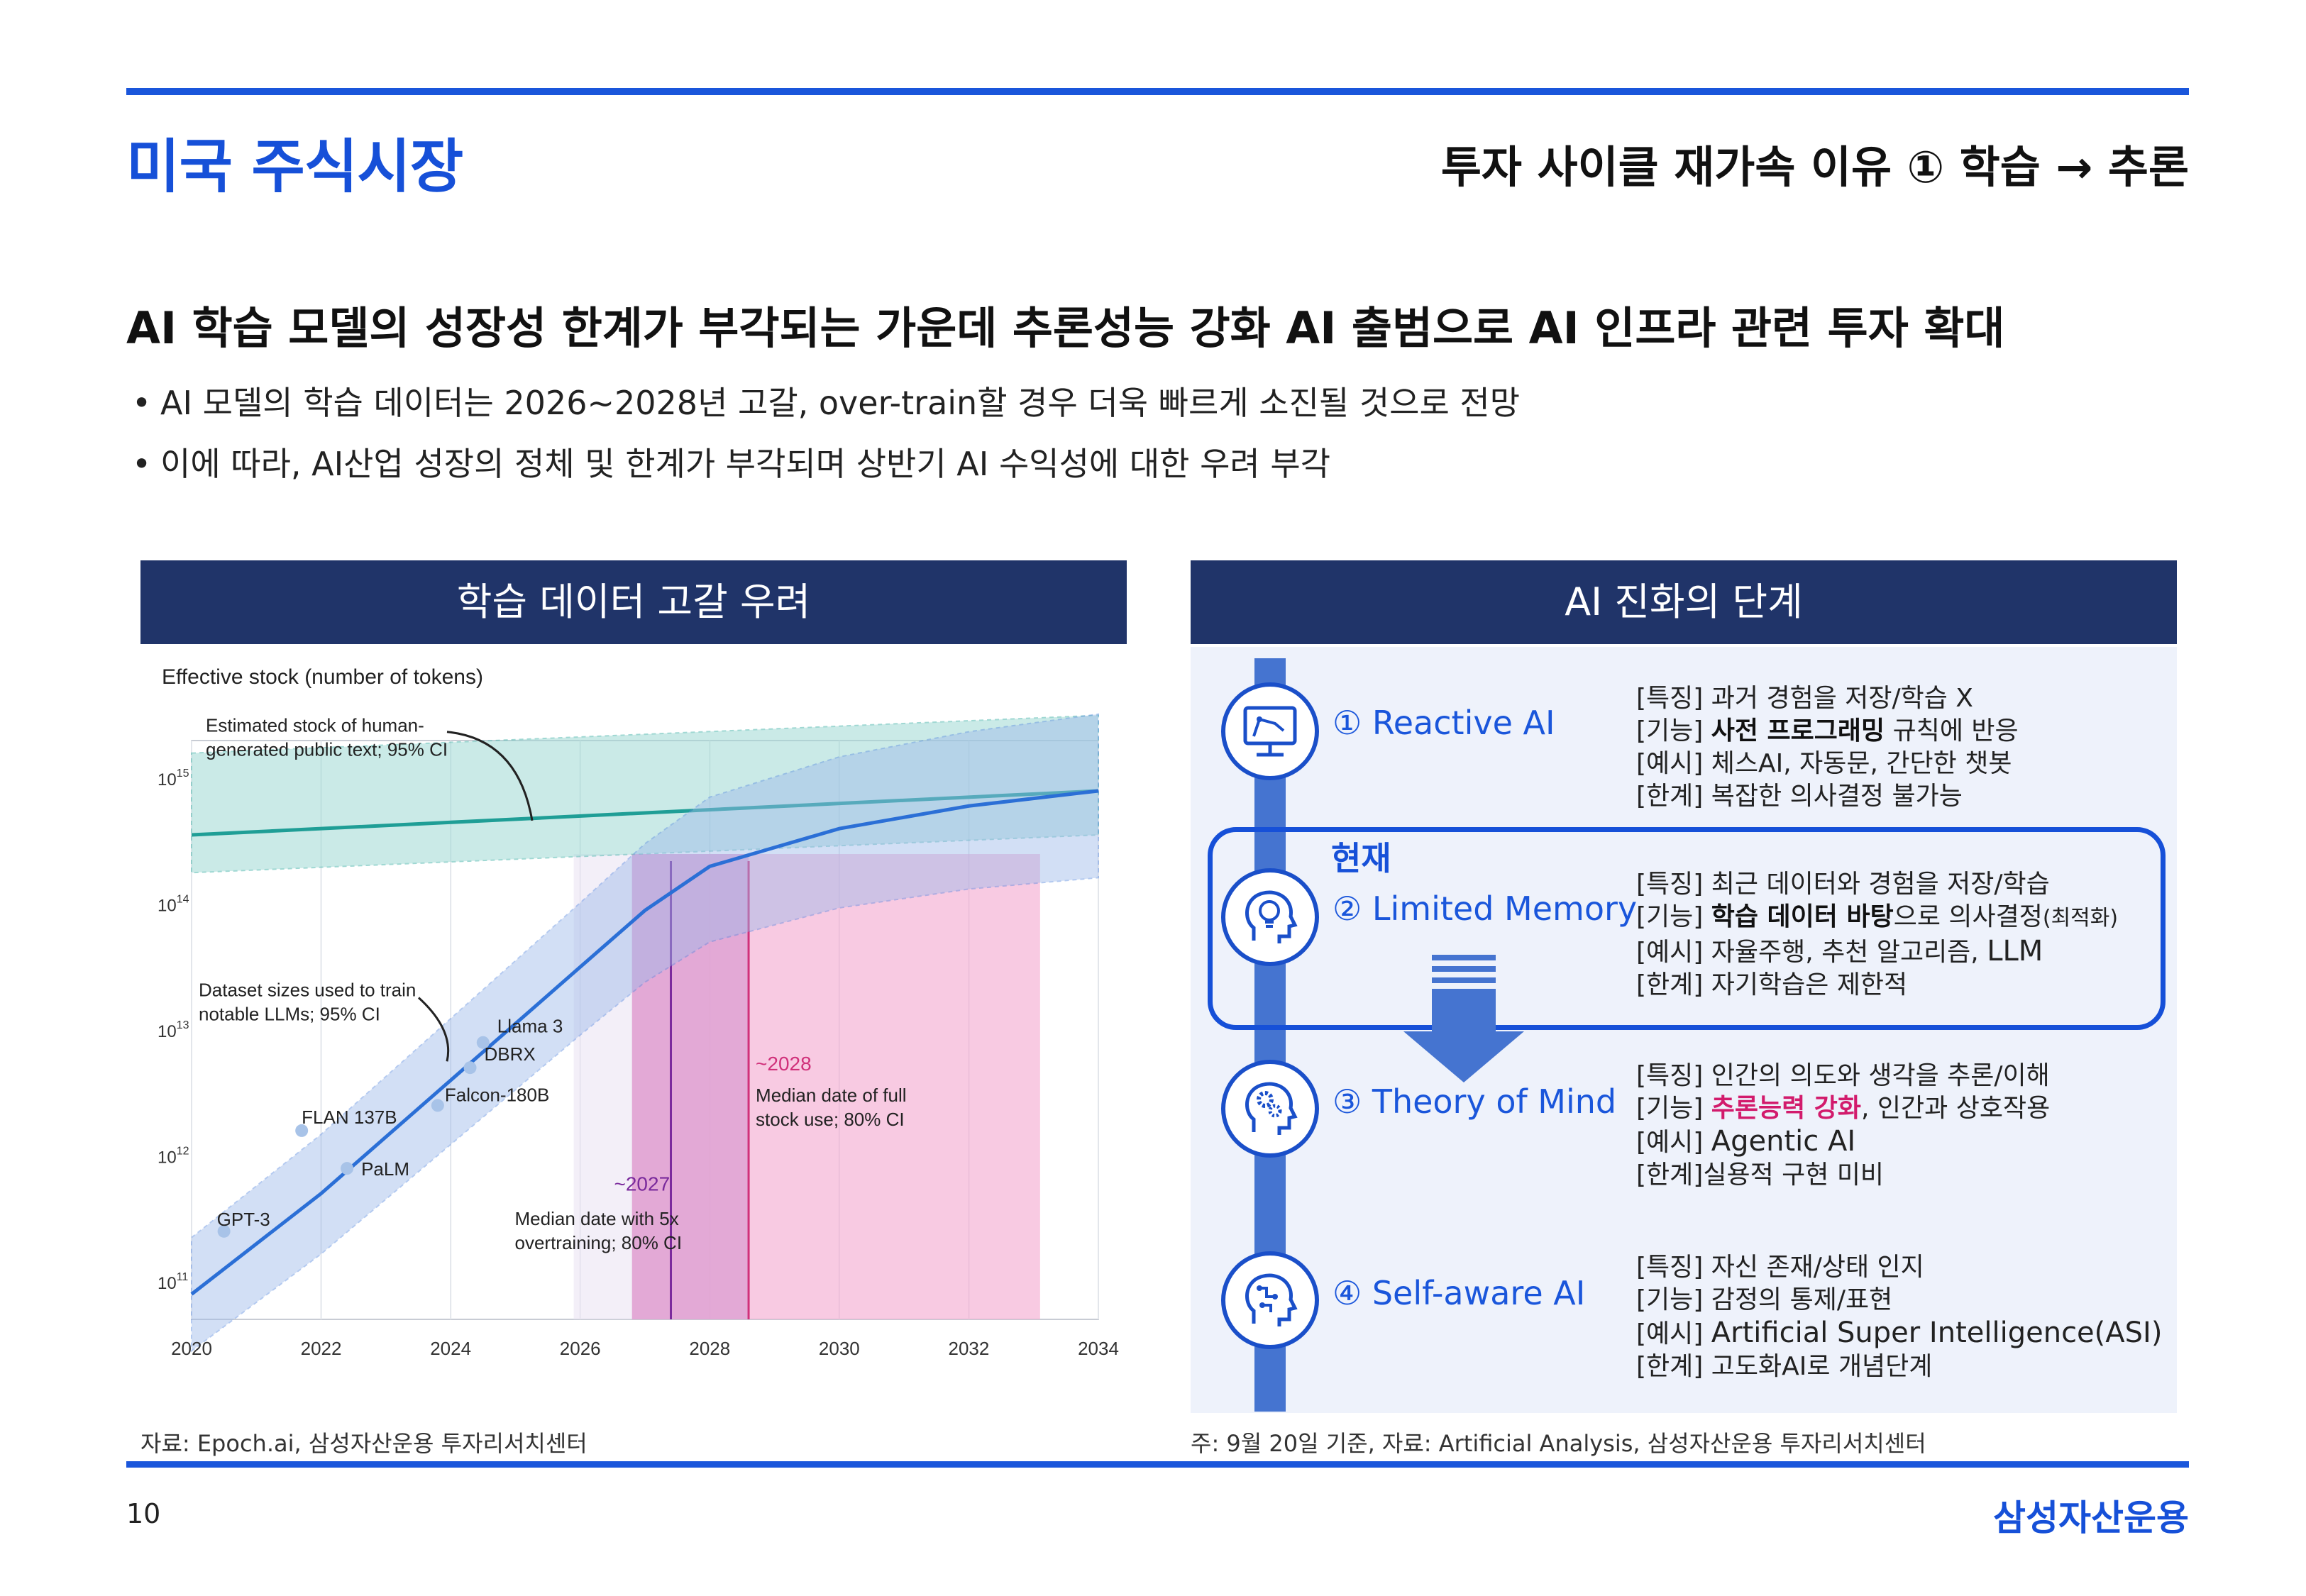 This screenshot has width=2306, height=1596. What do you see at coordinates (322, 677) in the screenshot?
I see `chart-title: Effective stock (number of tokens)` at bounding box center [322, 677].